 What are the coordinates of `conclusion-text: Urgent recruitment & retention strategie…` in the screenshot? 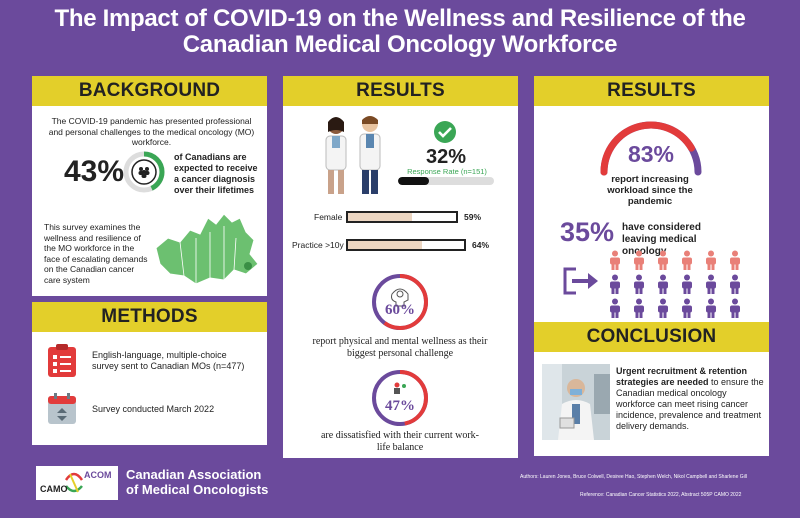 It's located at (690, 399).